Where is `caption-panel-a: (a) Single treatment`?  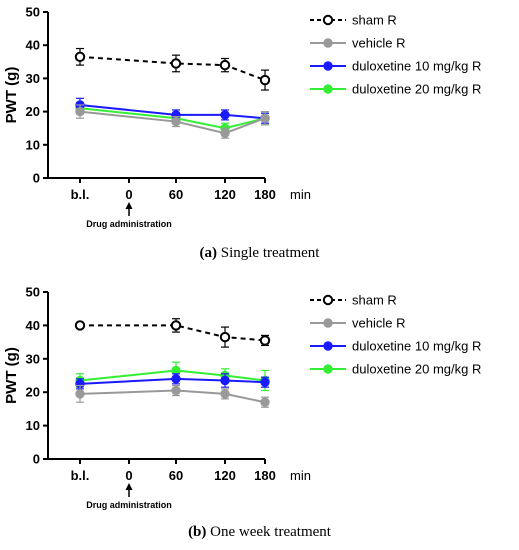 caption-panel-a: (a) Single treatment is located at coordinates (259, 253).